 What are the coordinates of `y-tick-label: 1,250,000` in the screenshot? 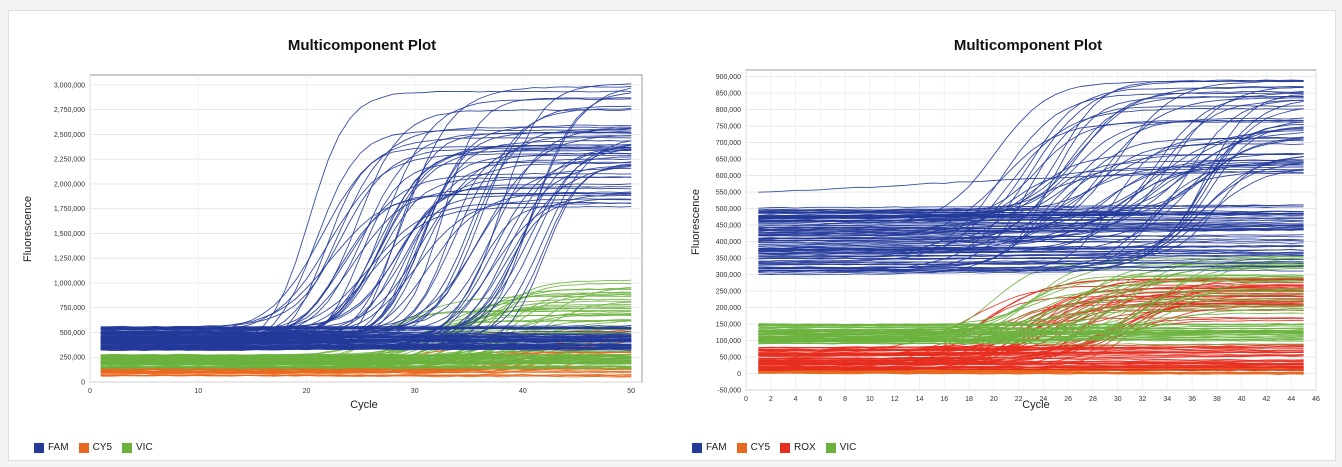 It's located at (69, 259).